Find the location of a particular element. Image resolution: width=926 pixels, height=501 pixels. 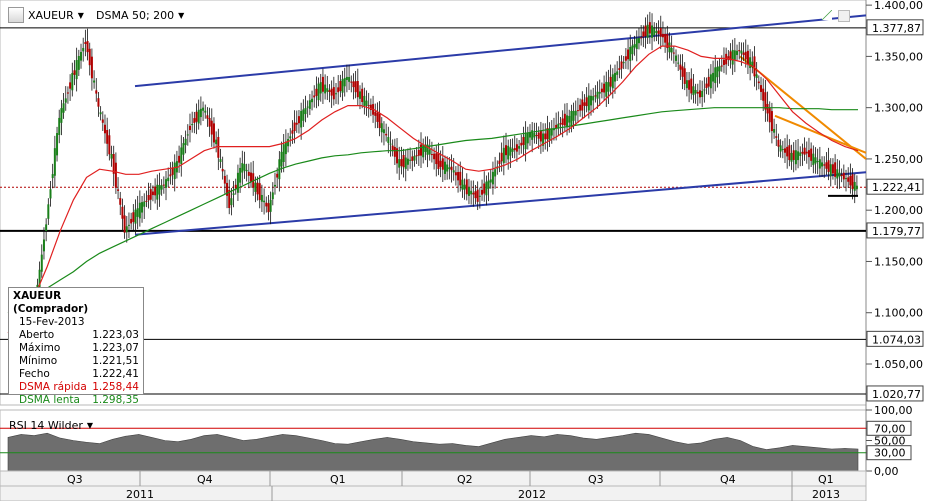

rsi-selector: RSI 14 Wilder ▼ is located at coordinates (51, 425).